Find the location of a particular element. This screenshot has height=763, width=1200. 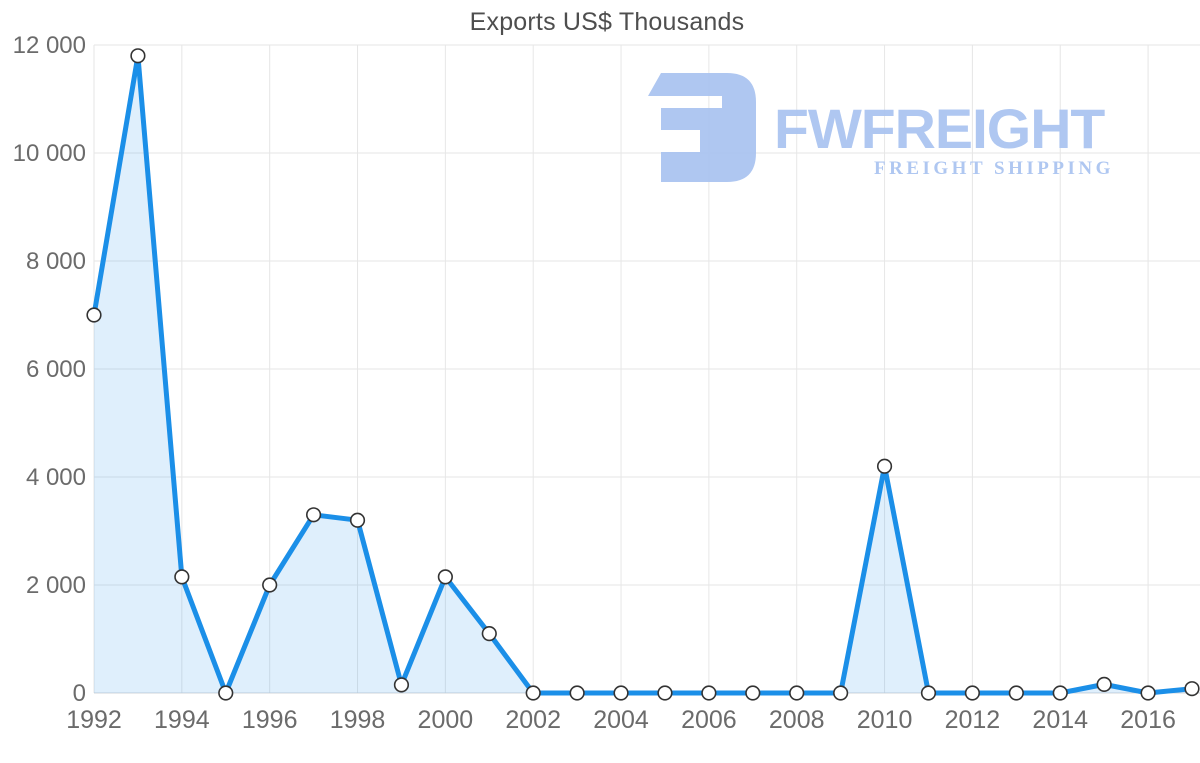

x-tick-label-1992: 1992 is located at coordinates (94, 720).